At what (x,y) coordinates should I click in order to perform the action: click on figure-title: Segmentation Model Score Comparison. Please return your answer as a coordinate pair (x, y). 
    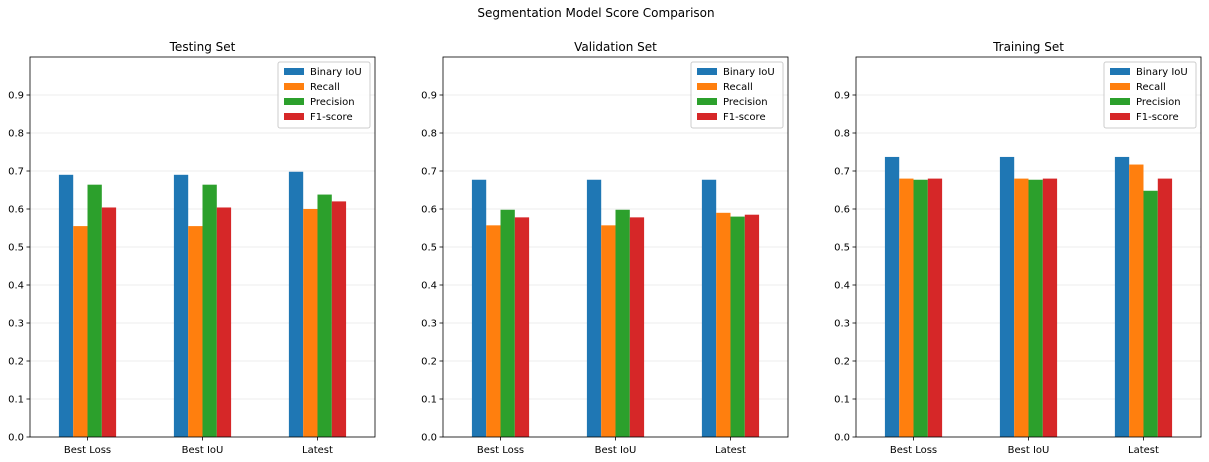
    Looking at the image, I should click on (595, 13).